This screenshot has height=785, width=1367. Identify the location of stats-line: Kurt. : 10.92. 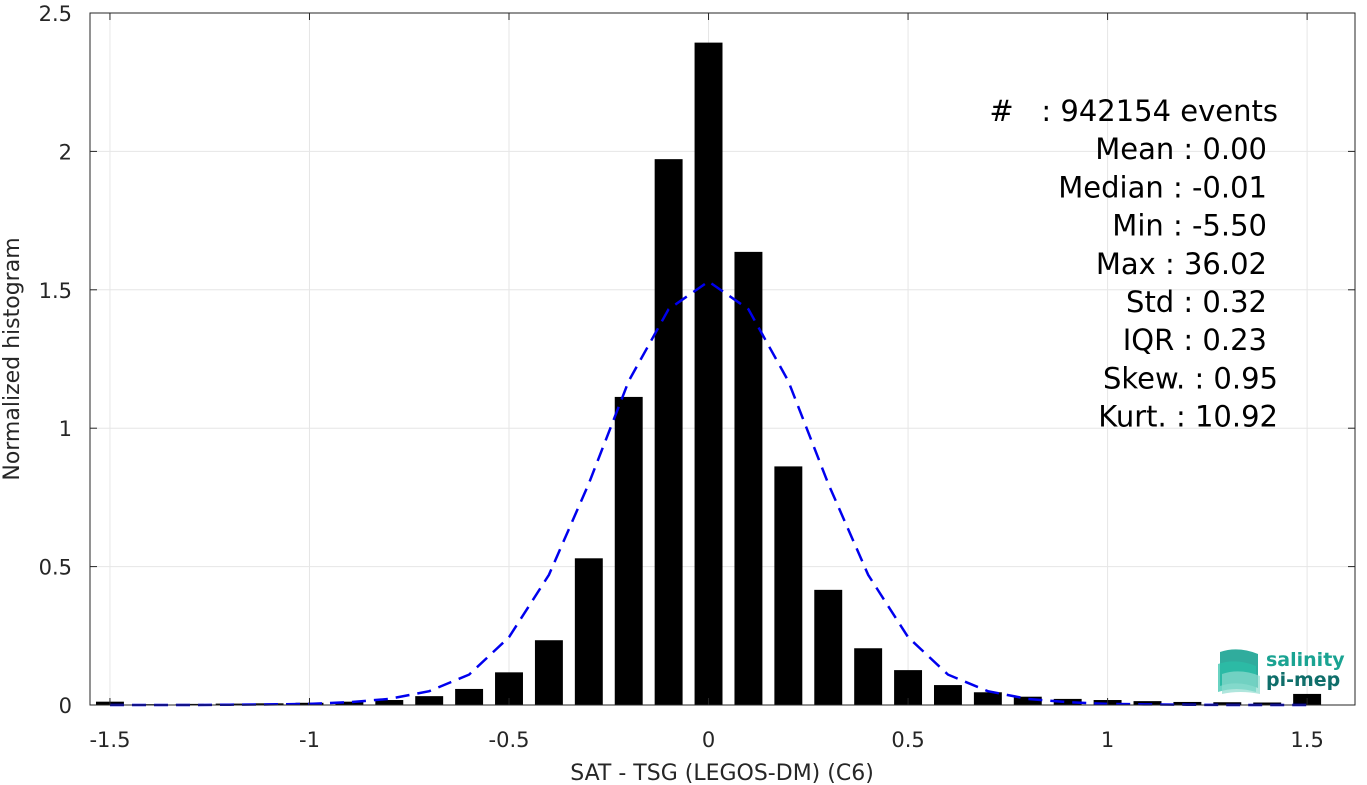
(1188, 417).